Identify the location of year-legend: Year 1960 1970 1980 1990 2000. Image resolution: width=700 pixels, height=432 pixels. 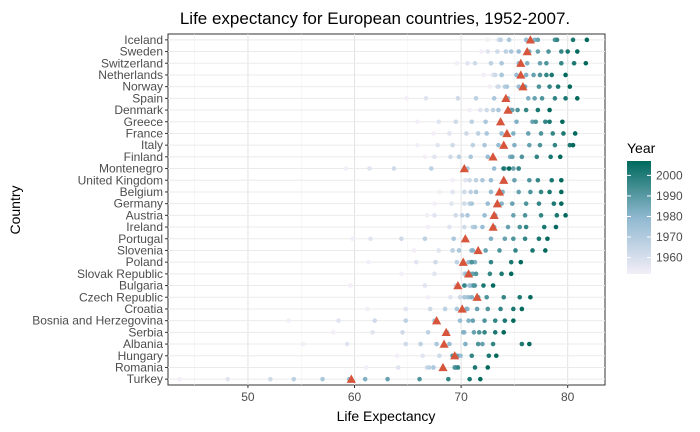
(655, 207).